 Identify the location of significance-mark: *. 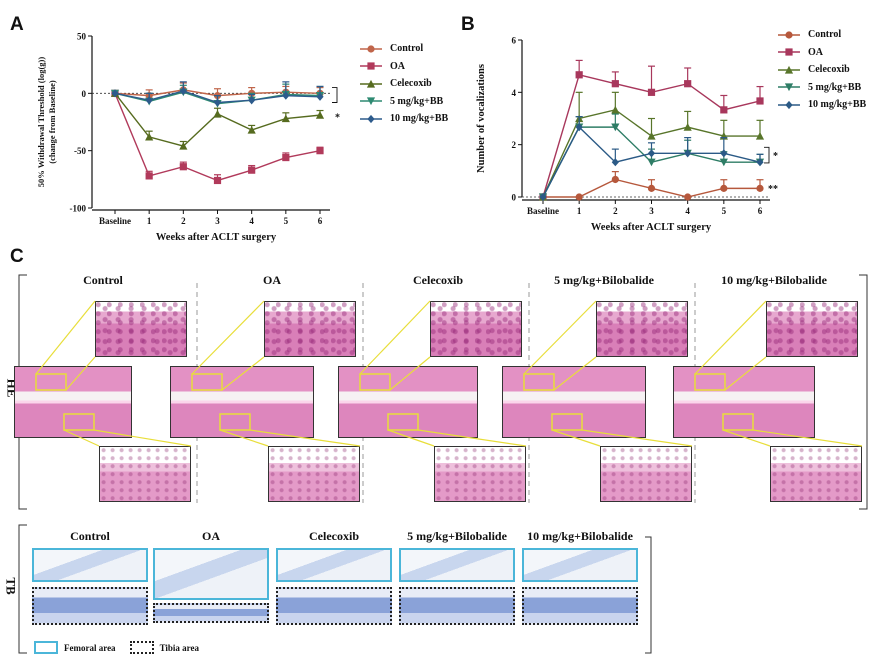
(775, 156).